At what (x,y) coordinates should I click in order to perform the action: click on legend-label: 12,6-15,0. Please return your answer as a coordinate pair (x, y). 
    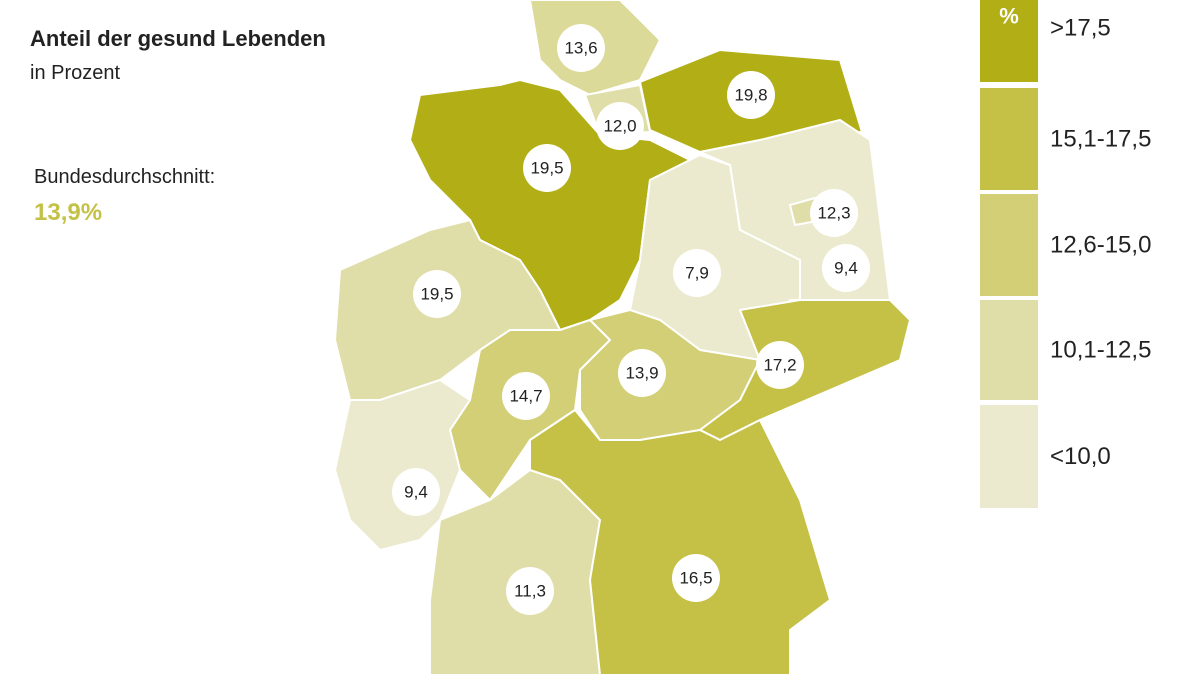
    Looking at the image, I should click on (1100, 245).